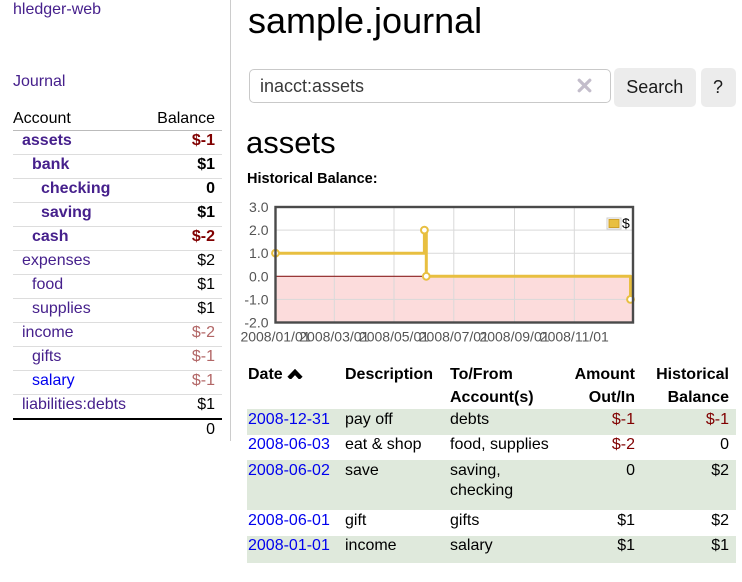  What do you see at coordinates (259, 230) in the screenshot?
I see `svg-text: 2.0` at bounding box center [259, 230].